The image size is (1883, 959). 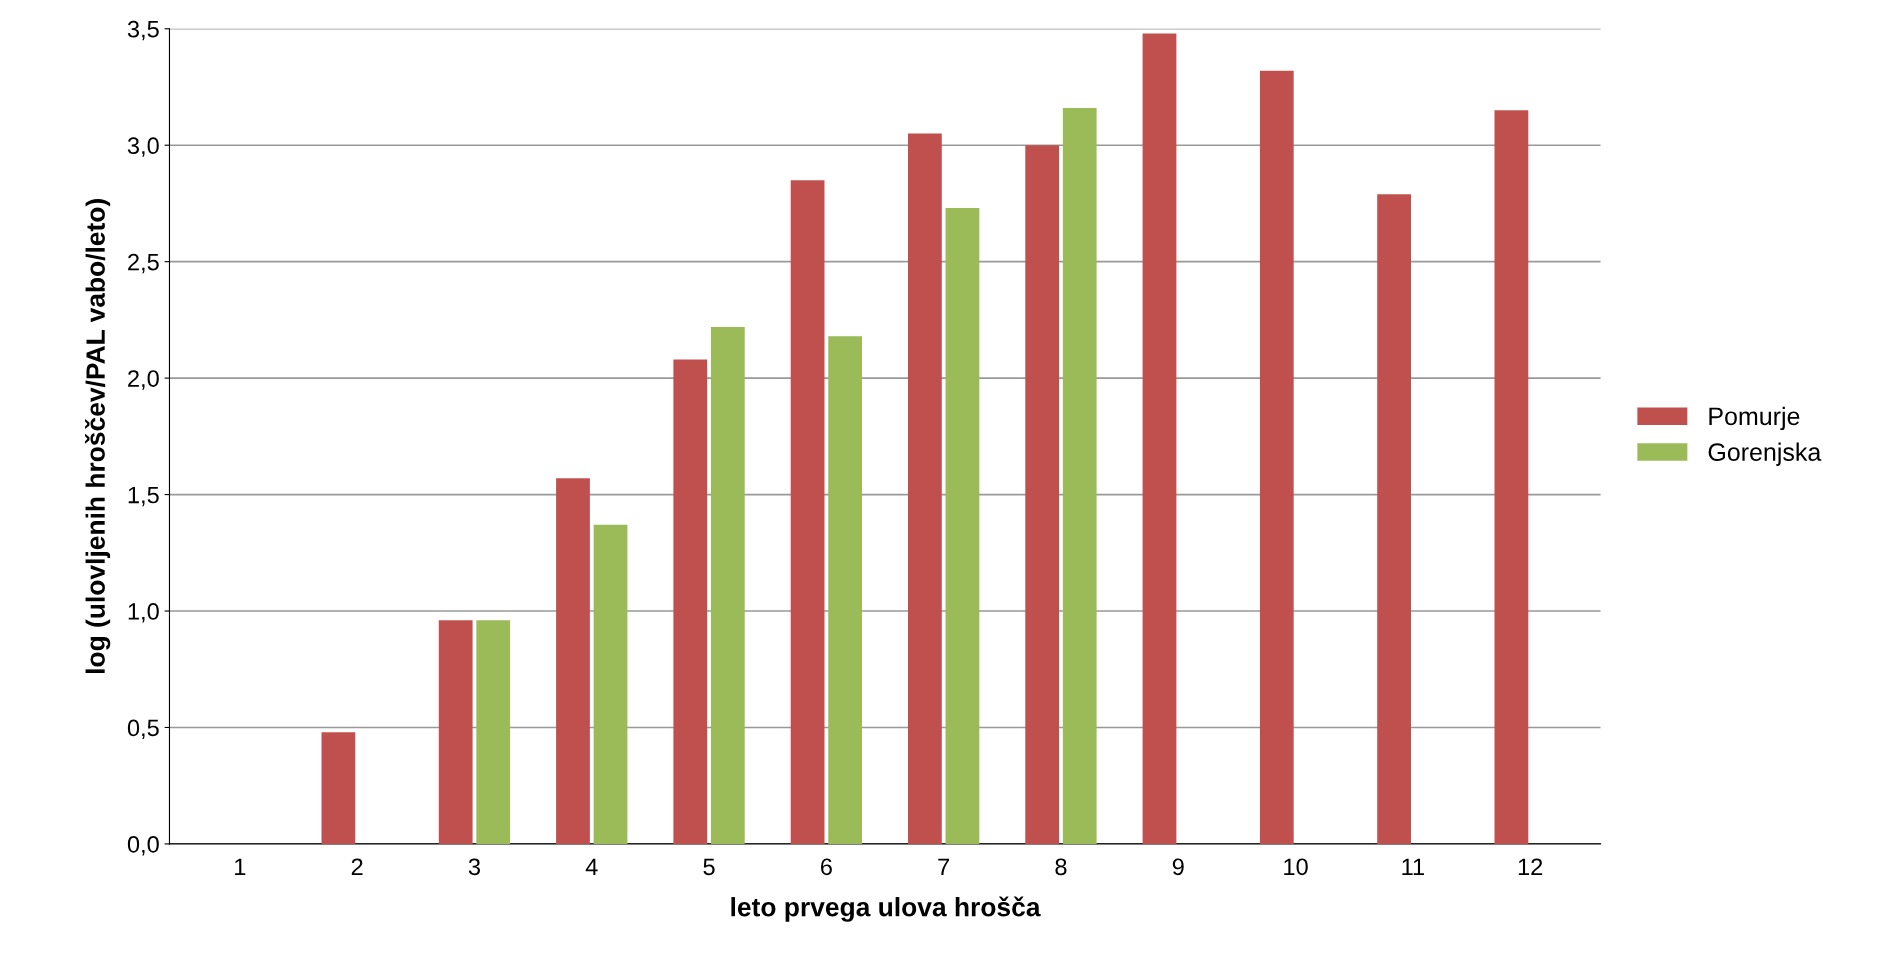 What do you see at coordinates (1296, 867) in the screenshot?
I see `x-tick-label: 10` at bounding box center [1296, 867].